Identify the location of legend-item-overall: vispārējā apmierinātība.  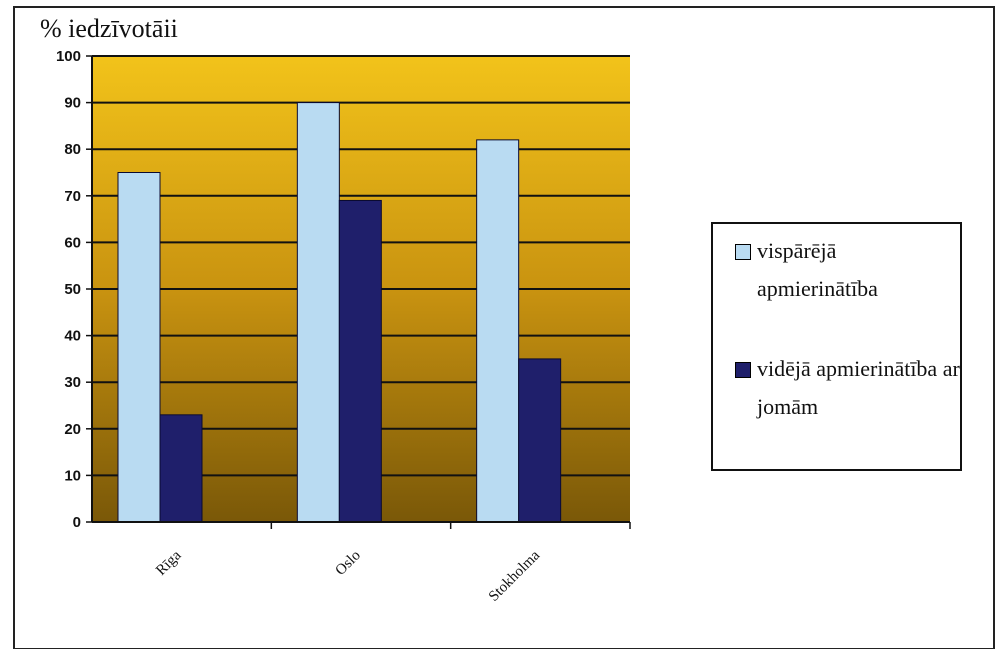
(848, 270).